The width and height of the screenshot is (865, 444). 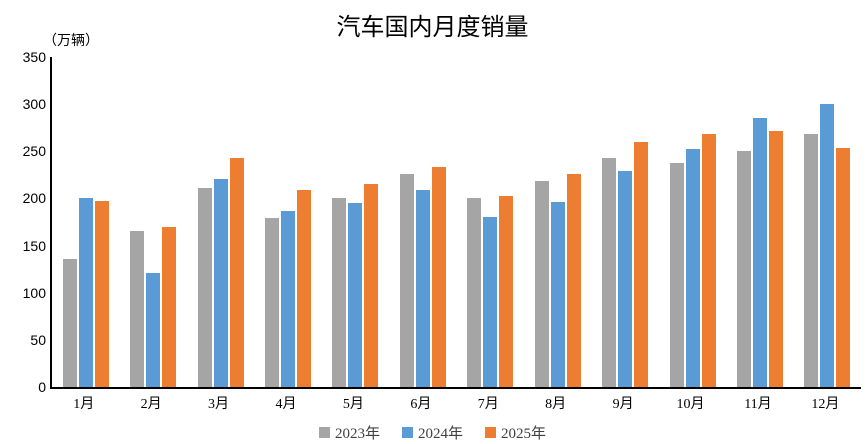 What do you see at coordinates (153, 329) in the screenshot?
I see `bar-2024年-2月` at bounding box center [153, 329].